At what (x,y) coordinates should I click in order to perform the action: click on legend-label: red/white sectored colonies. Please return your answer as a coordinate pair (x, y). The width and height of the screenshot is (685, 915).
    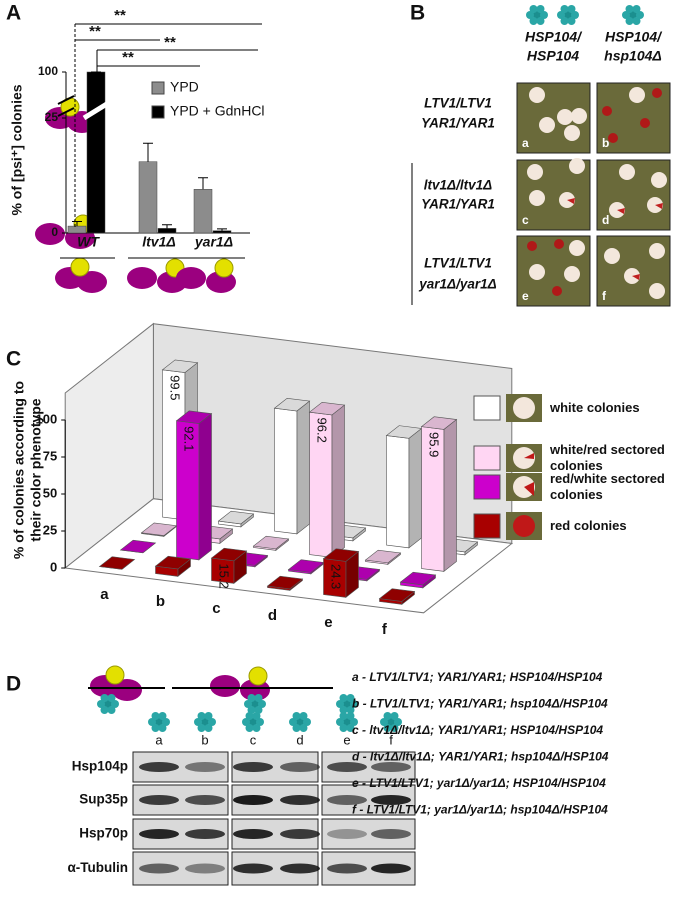
    Looking at the image, I should click on (607, 486).